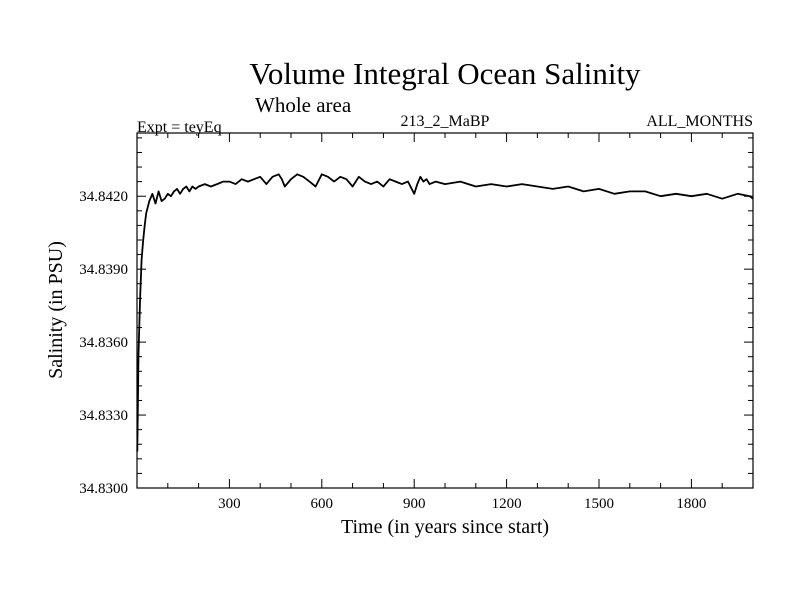 Image resolution: width=800 pixels, height=600 pixels. I want to click on x-tick-label: 1800, so click(691, 504).